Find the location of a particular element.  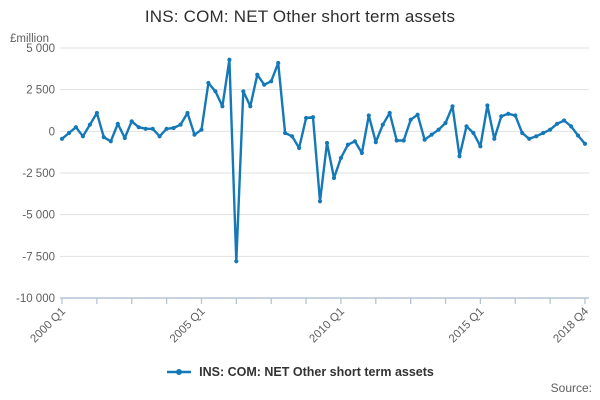

legend-series-label: INS: COM: NET Other short term assets is located at coordinates (316, 372).